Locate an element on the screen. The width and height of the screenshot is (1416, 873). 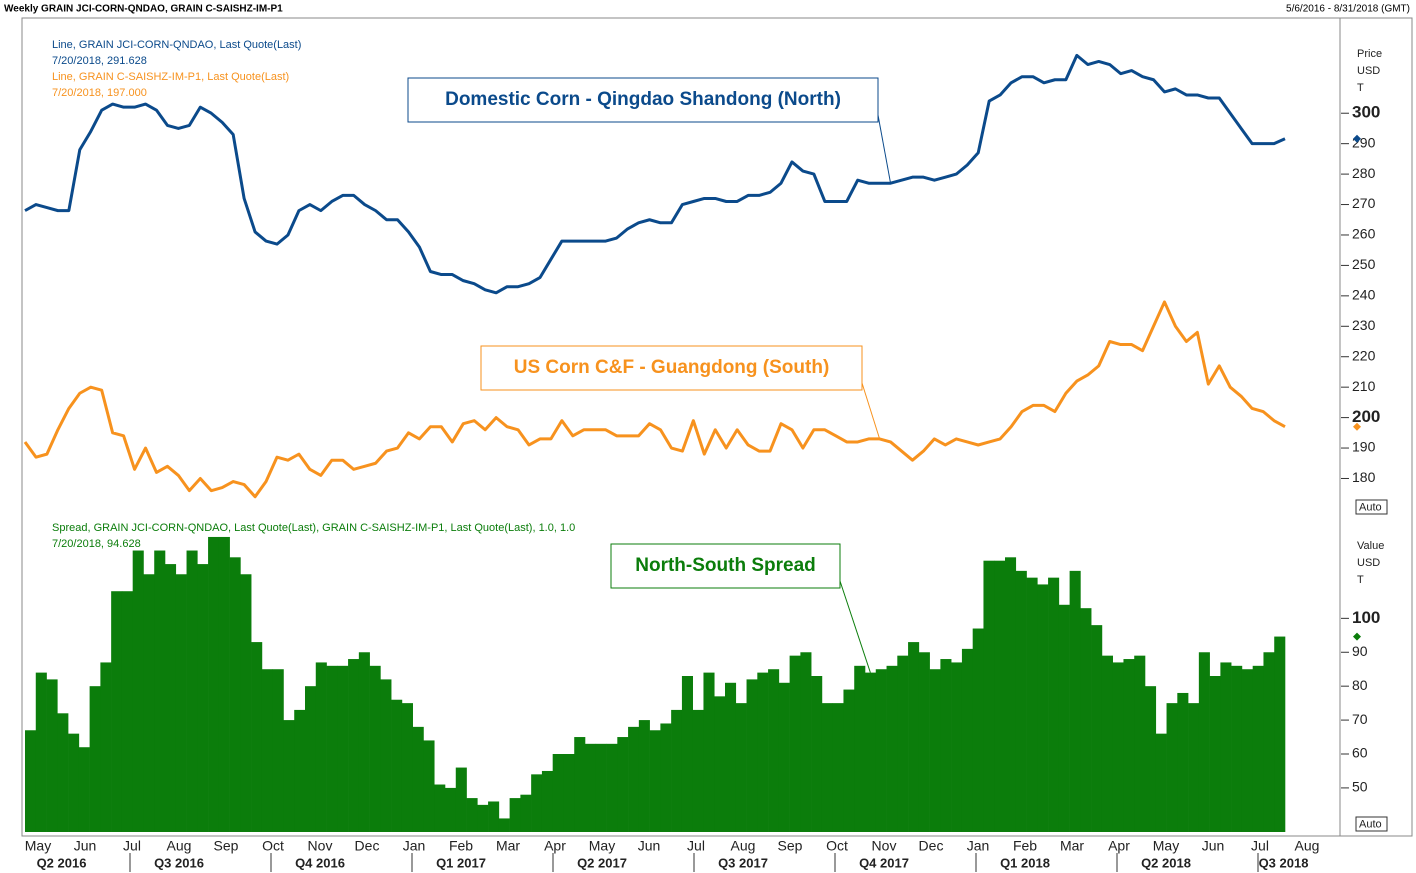
scale-box is located at coordinates (1371, 824).